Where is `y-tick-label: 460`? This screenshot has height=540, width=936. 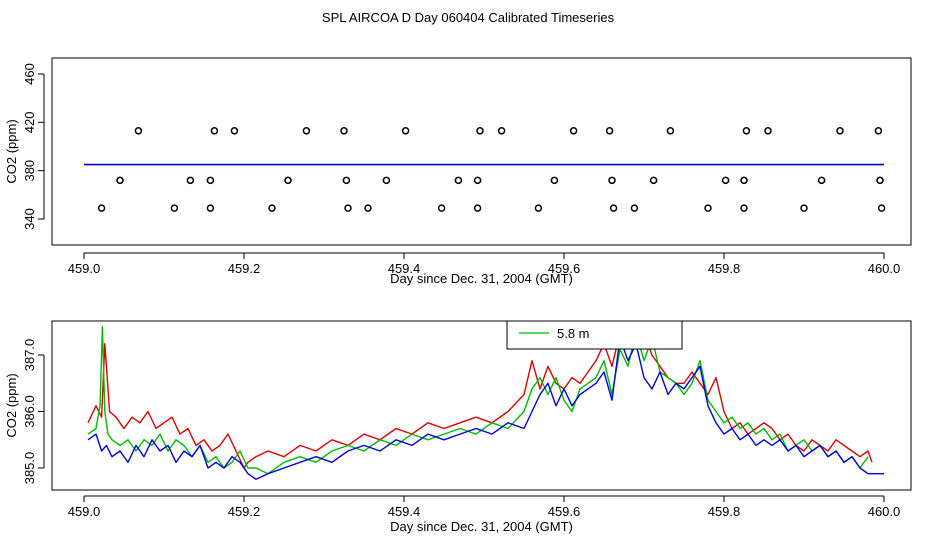 y-tick-label: 460 is located at coordinates (29, 74).